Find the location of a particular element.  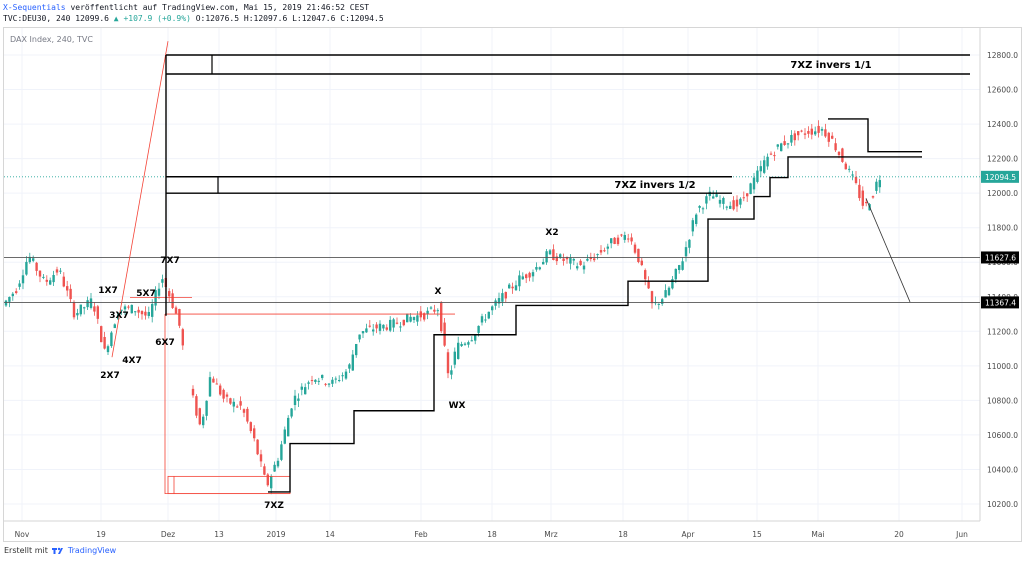

high-value: H:12097.6 is located at coordinates (265, 18).